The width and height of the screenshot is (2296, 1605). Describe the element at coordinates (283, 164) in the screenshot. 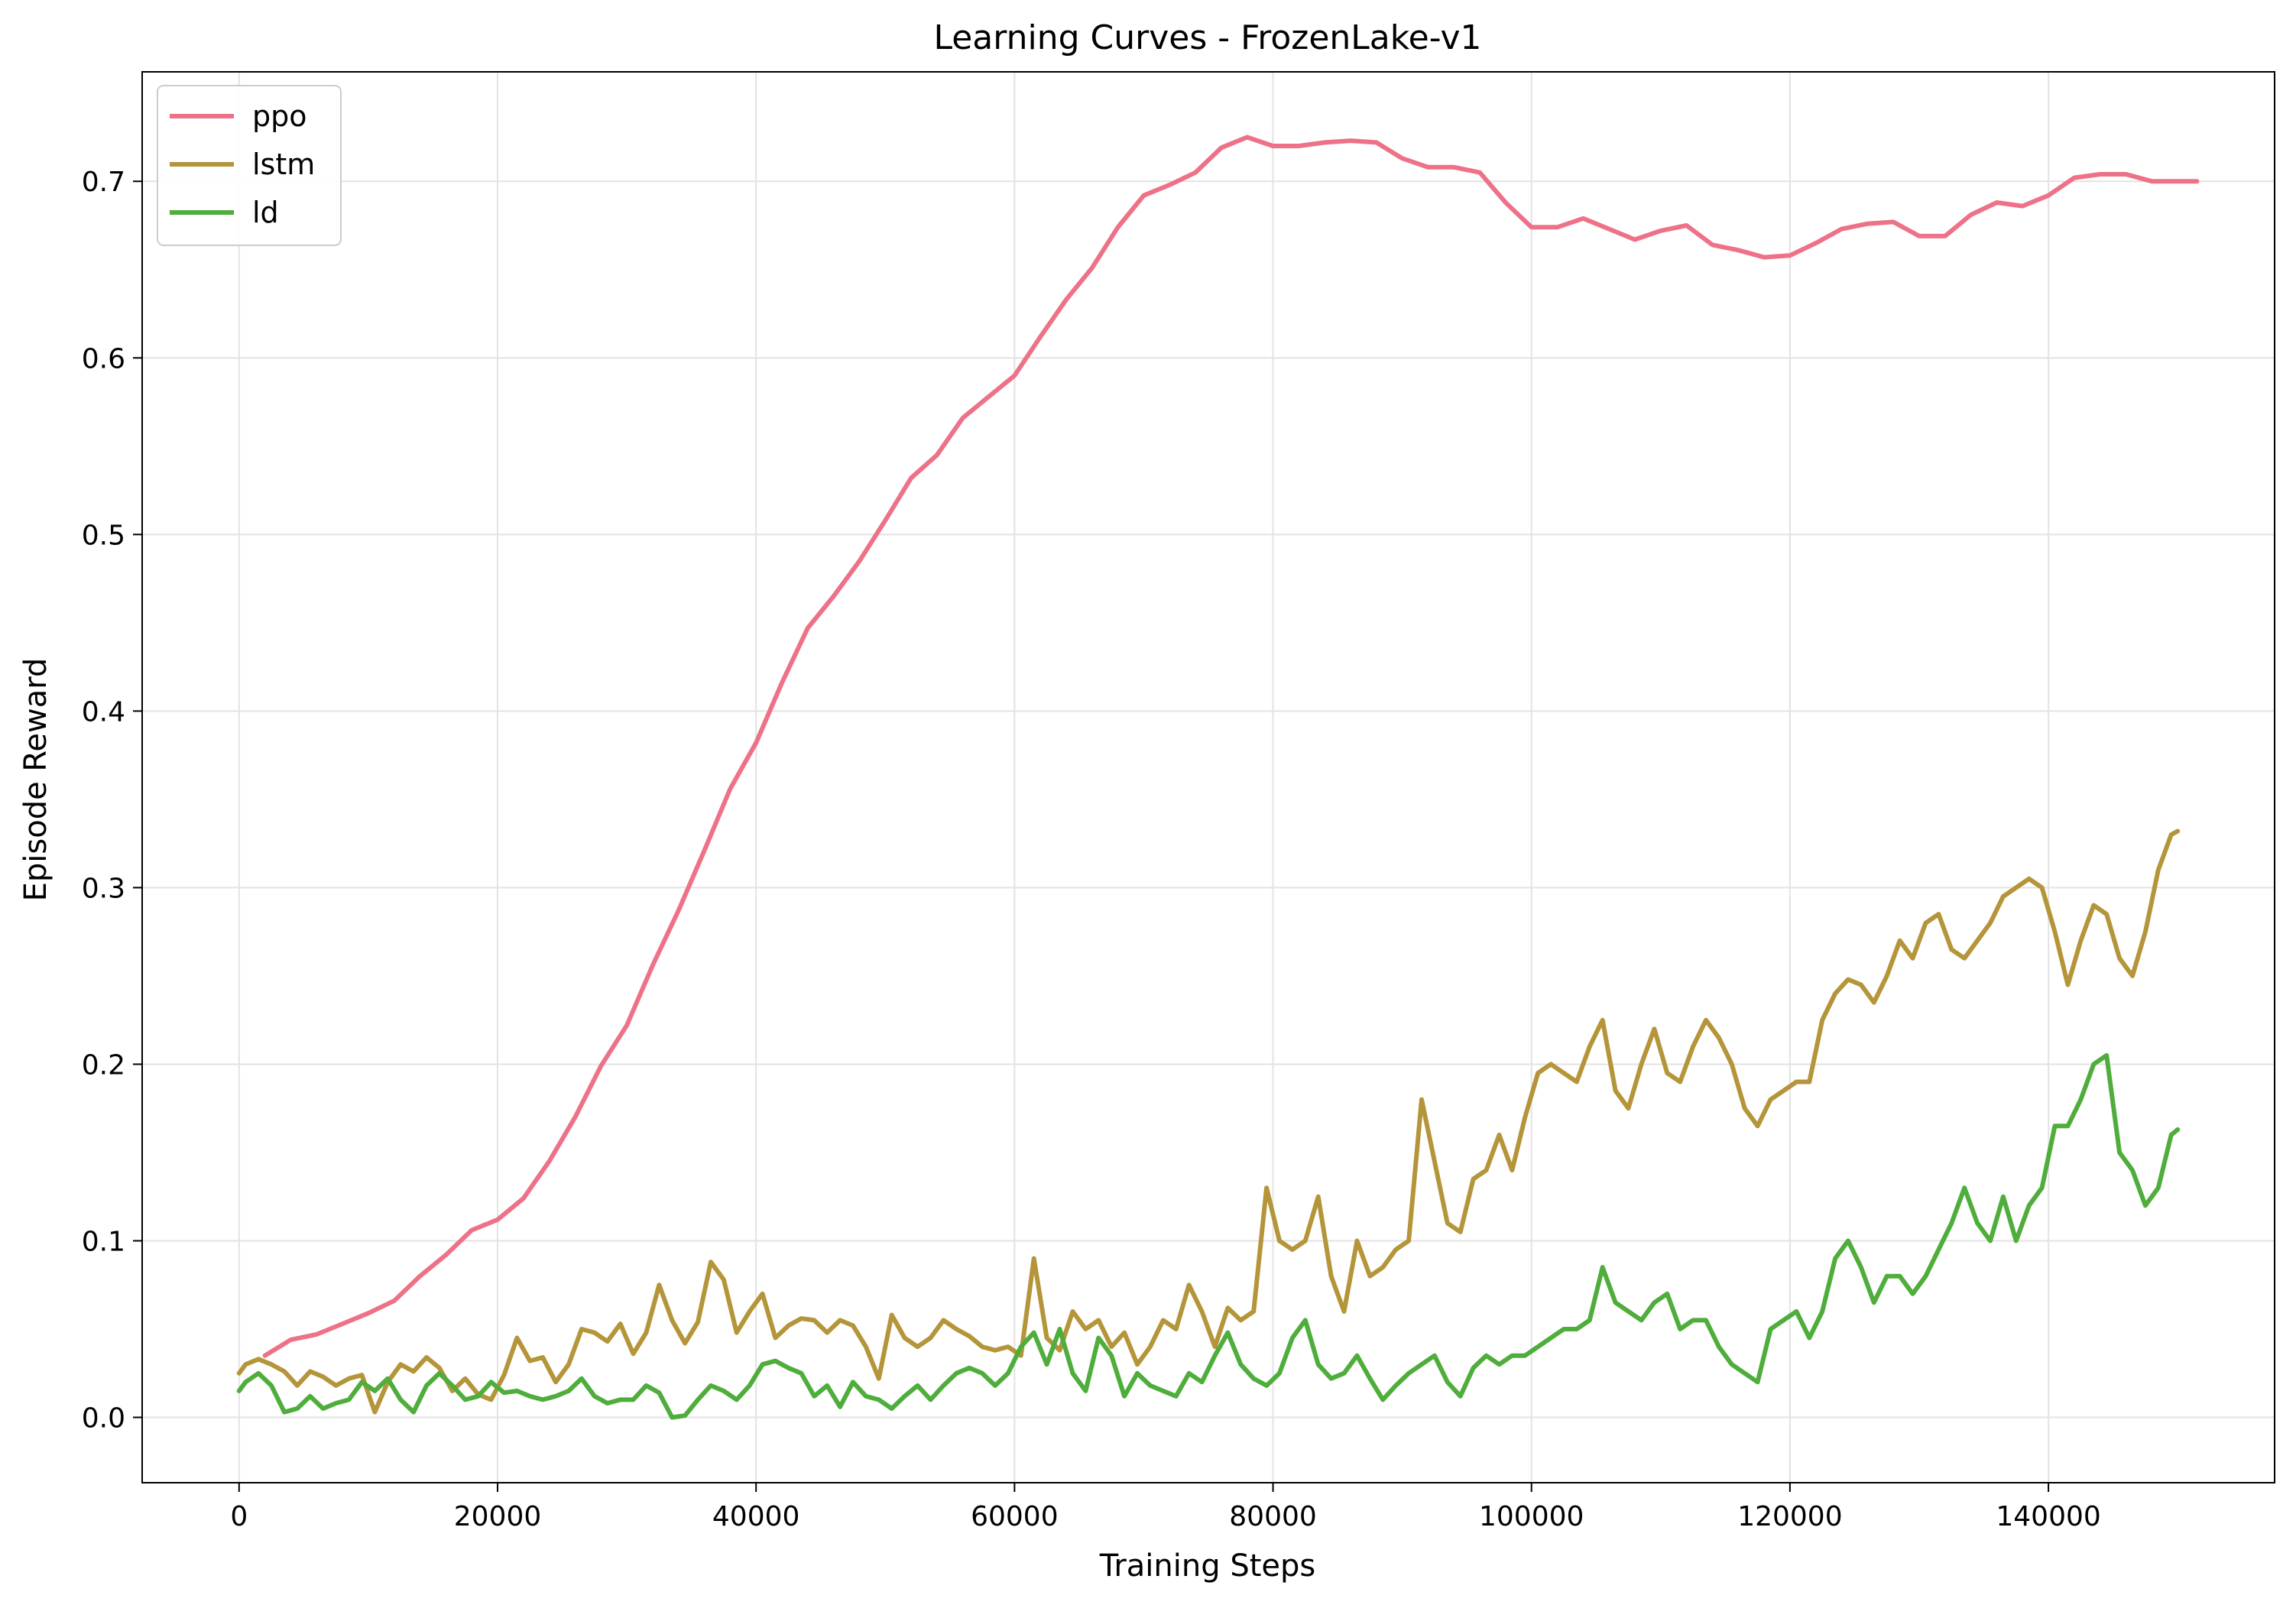

I see `legend-label-lstm: lstm` at that location.